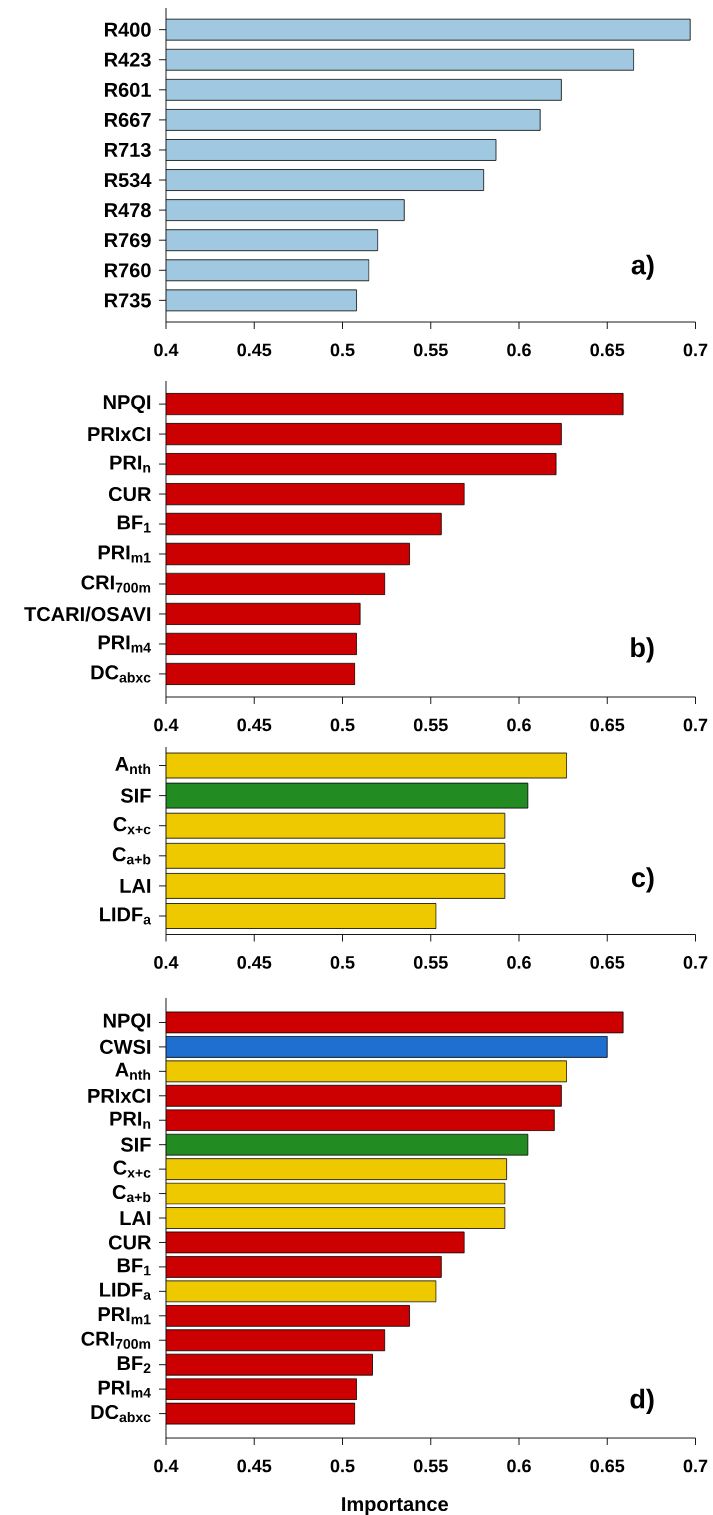 Image resolution: width=713 pixels, height=1515 pixels. Describe the element at coordinates (642, 1401) in the screenshot. I see `annotation: d)` at that location.